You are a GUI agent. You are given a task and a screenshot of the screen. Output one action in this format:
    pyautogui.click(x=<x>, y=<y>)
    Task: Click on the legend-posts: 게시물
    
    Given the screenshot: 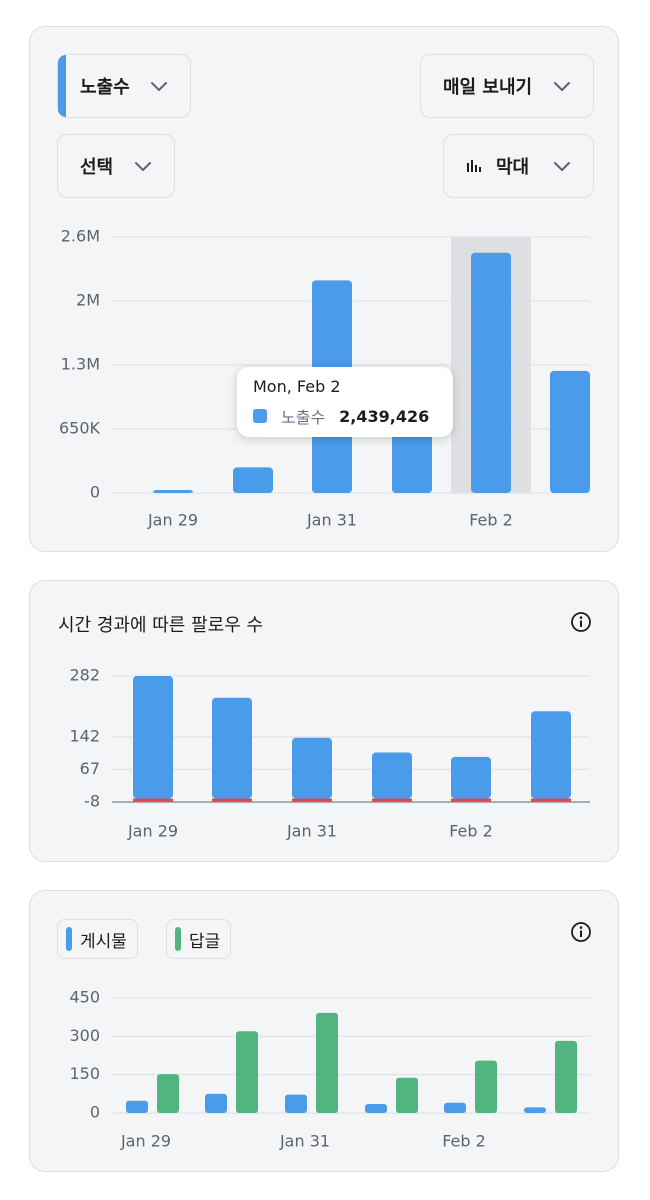 What is the action you would take?
    pyautogui.click(x=97, y=939)
    